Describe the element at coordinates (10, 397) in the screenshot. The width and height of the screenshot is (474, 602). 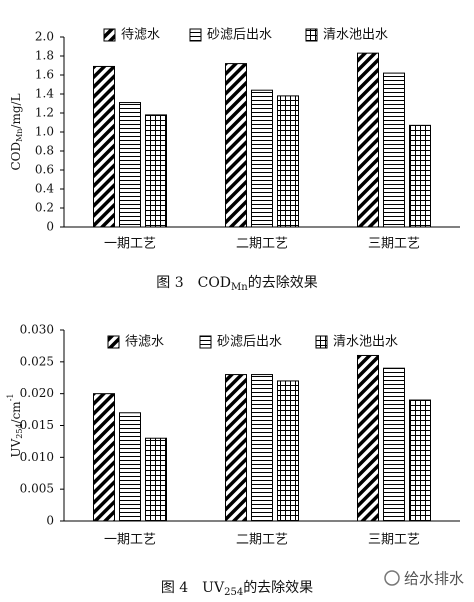
I see `y-axis-label-sup: -1` at that location.